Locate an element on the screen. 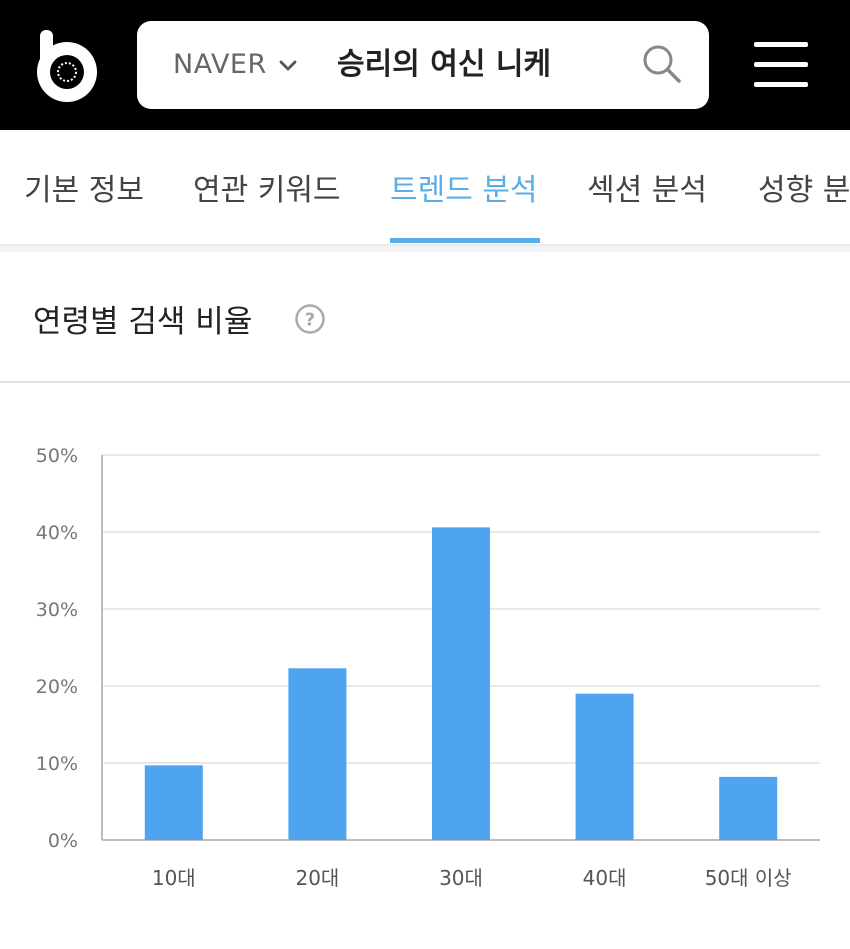  x-tick-label: 40대 is located at coordinates (605, 878).